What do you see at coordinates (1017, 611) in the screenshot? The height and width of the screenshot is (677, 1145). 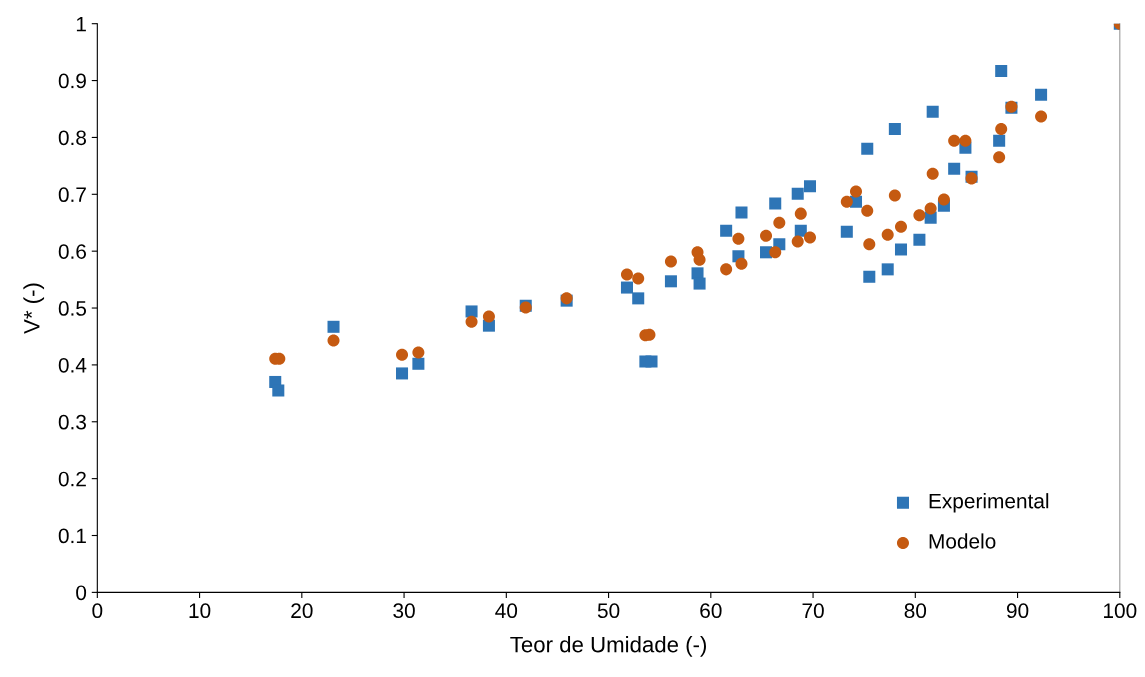 I see `x-tick-label: 90` at bounding box center [1017, 611].